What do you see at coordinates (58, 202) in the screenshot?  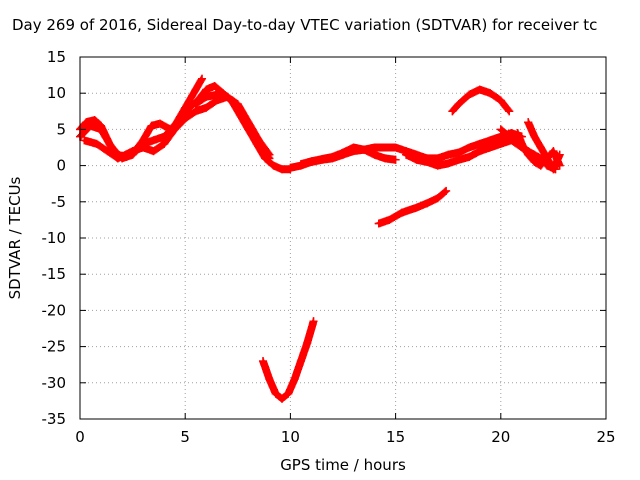 I see `y-tick-label: -5` at bounding box center [58, 202].